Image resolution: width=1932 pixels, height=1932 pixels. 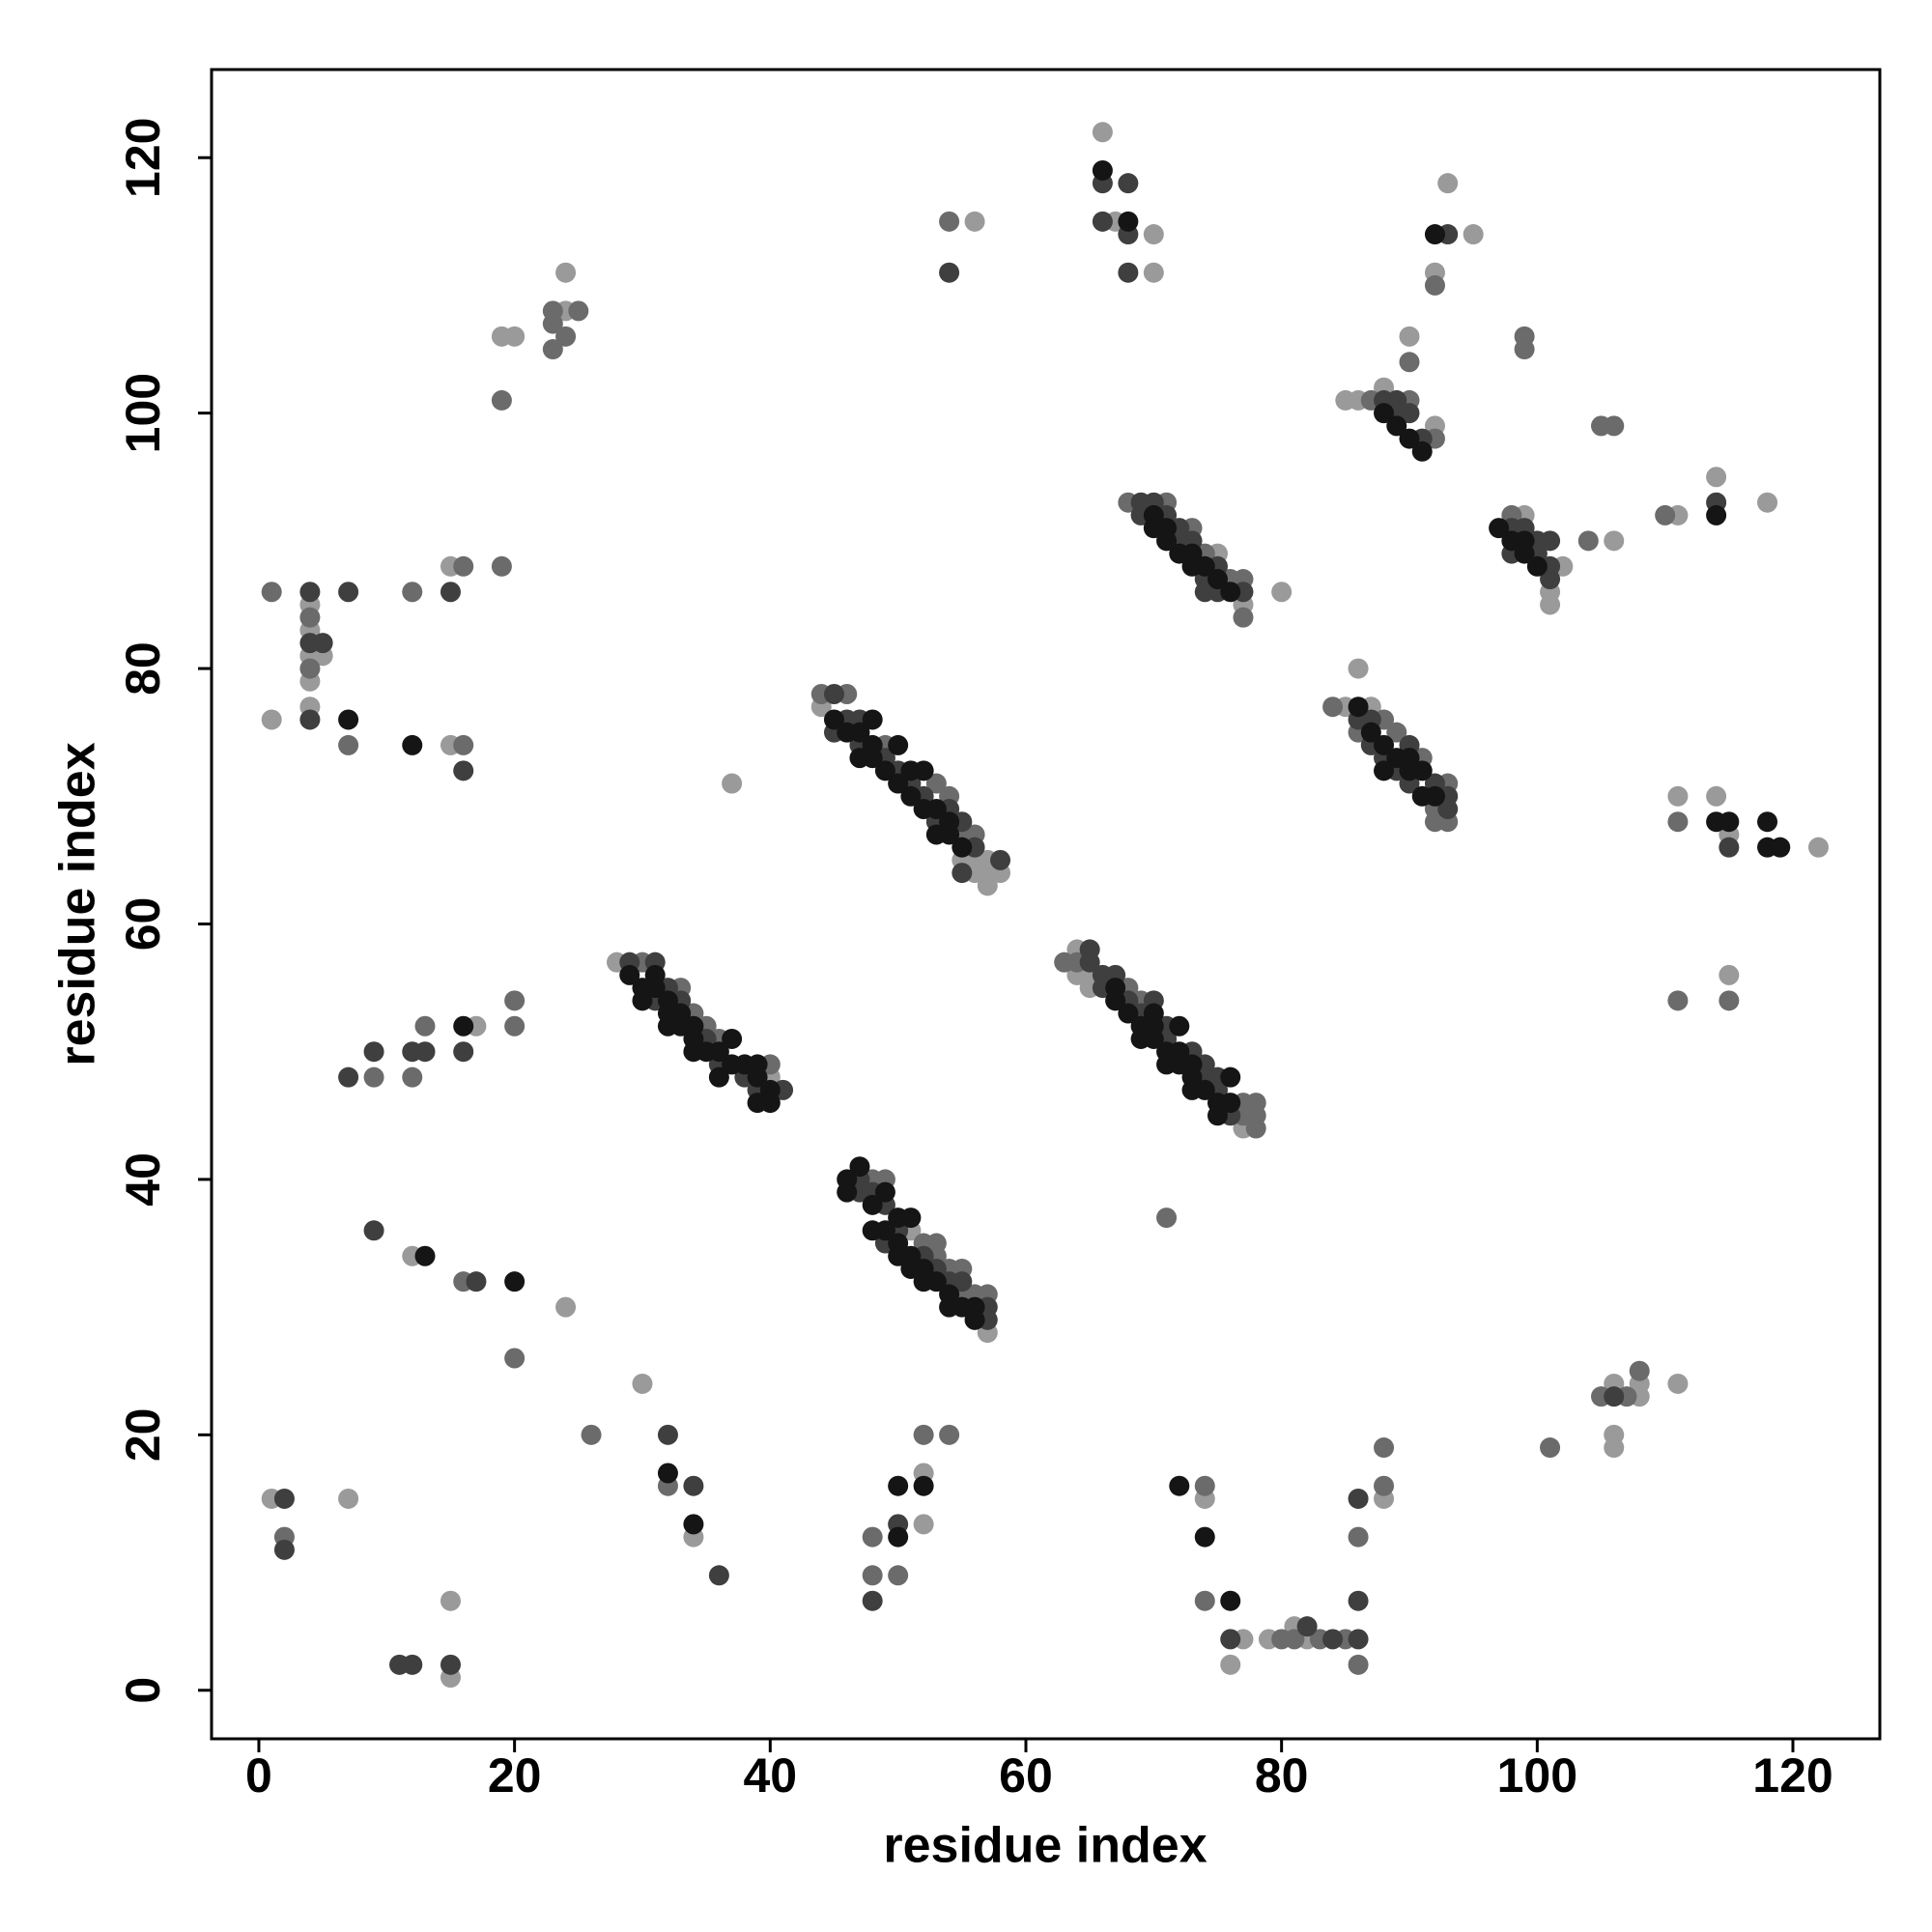 I want to click on x-tick-label: 40, so click(x=771, y=1775).